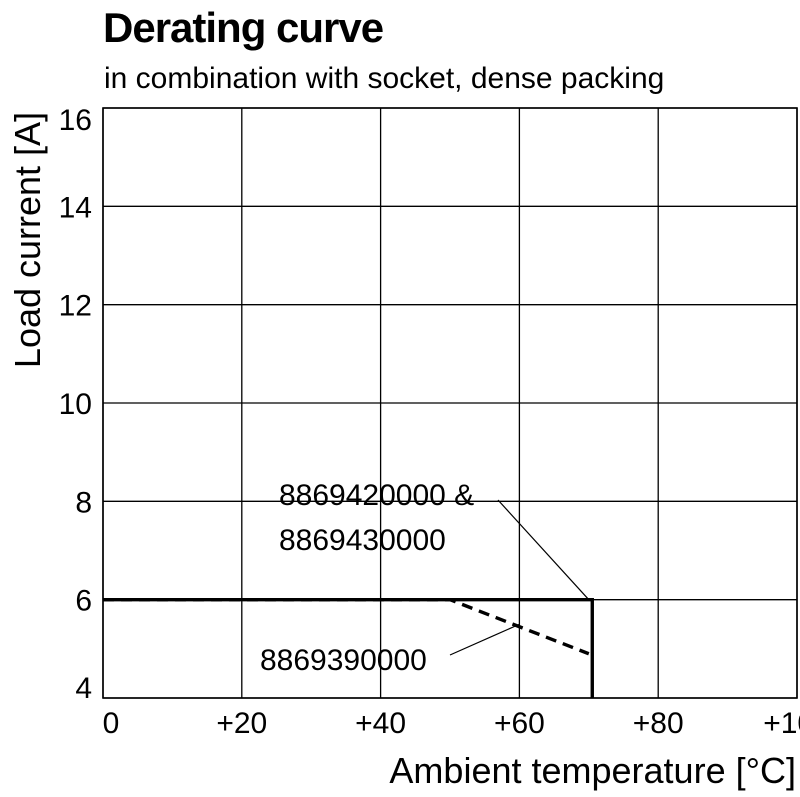 The image size is (800, 797). What do you see at coordinates (425, 578) in the screenshot?
I see `annotations: 8869420000 & 8869430000 8869390000` at bounding box center [425, 578].